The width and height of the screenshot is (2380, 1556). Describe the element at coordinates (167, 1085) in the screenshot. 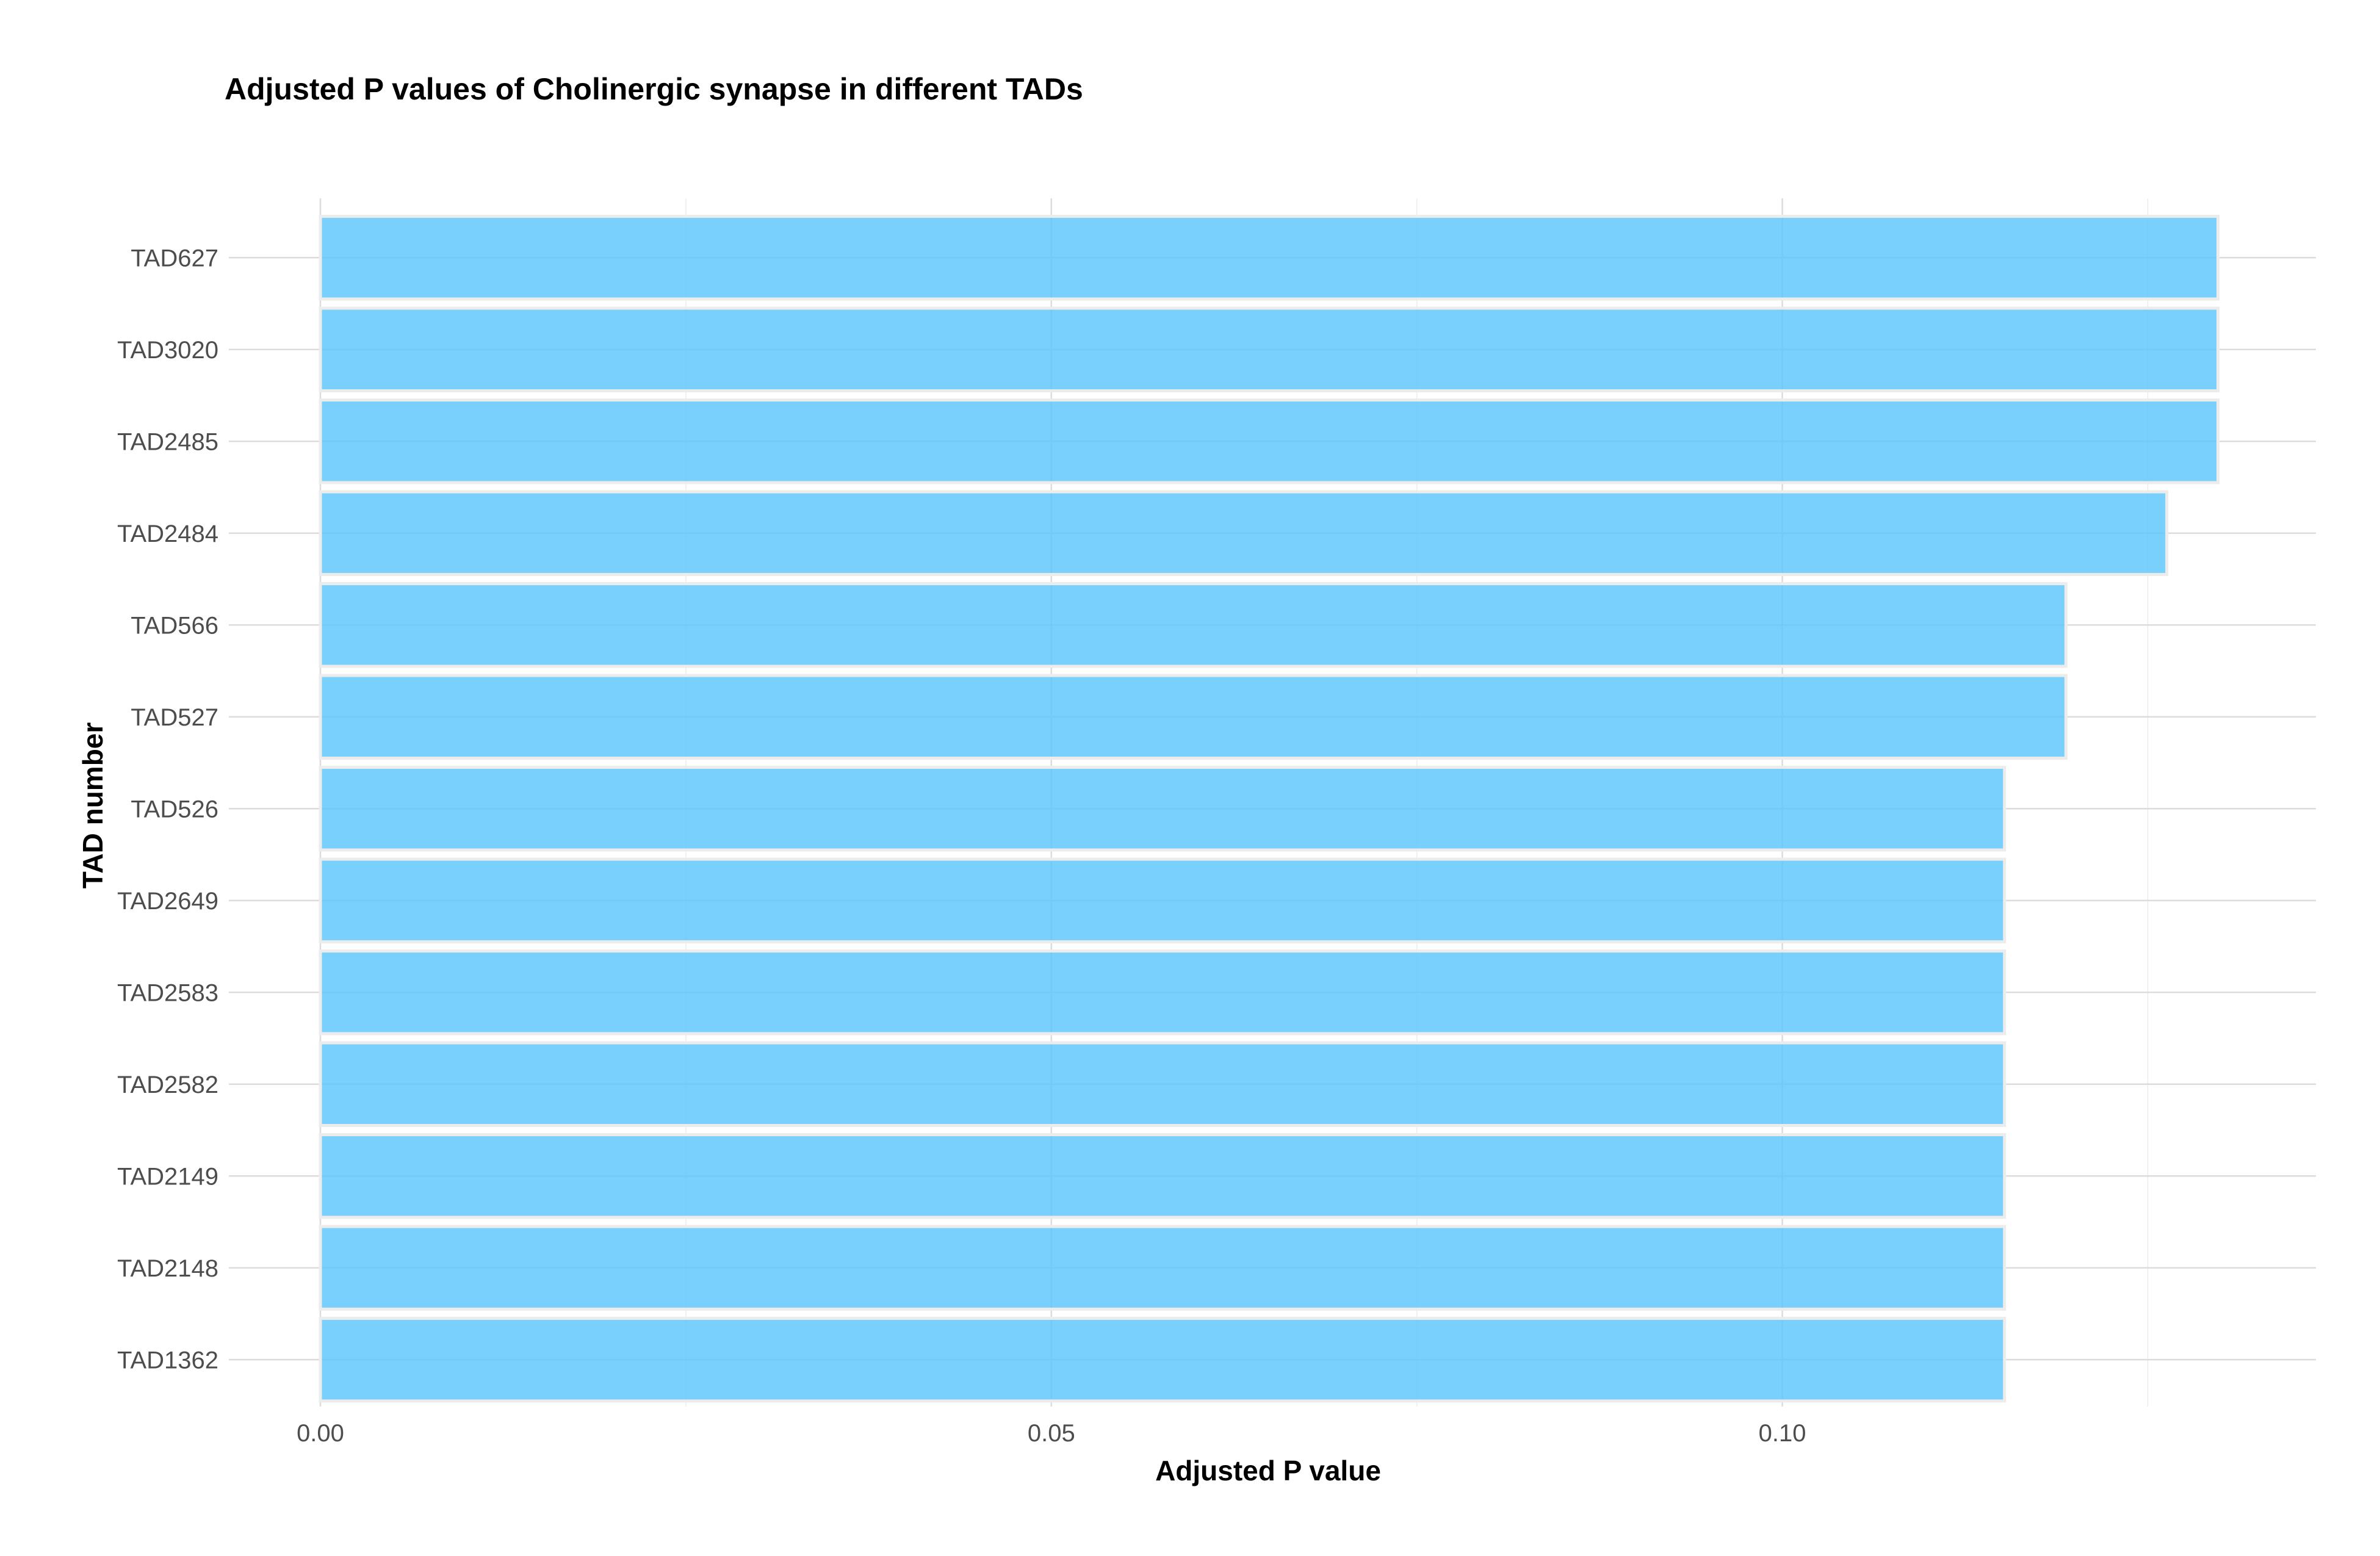

I see `y-tick-label: TAD2582` at that location.